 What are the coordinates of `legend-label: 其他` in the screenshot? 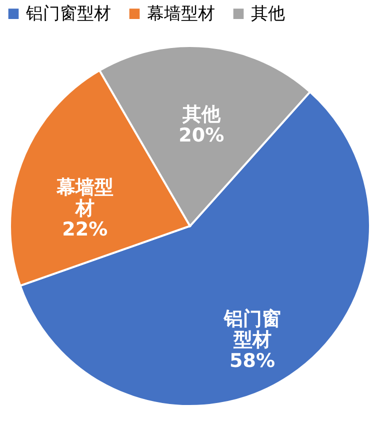 It's located at (268, 14).